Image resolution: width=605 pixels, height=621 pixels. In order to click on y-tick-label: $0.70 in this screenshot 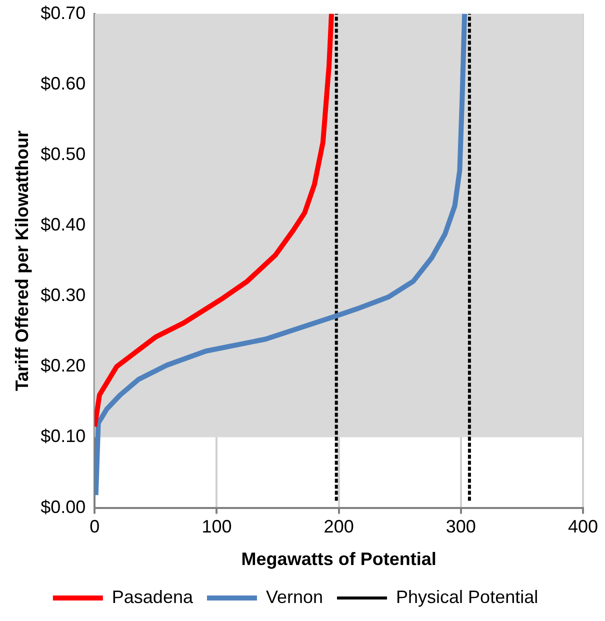, I will do `click(63, 12)`.